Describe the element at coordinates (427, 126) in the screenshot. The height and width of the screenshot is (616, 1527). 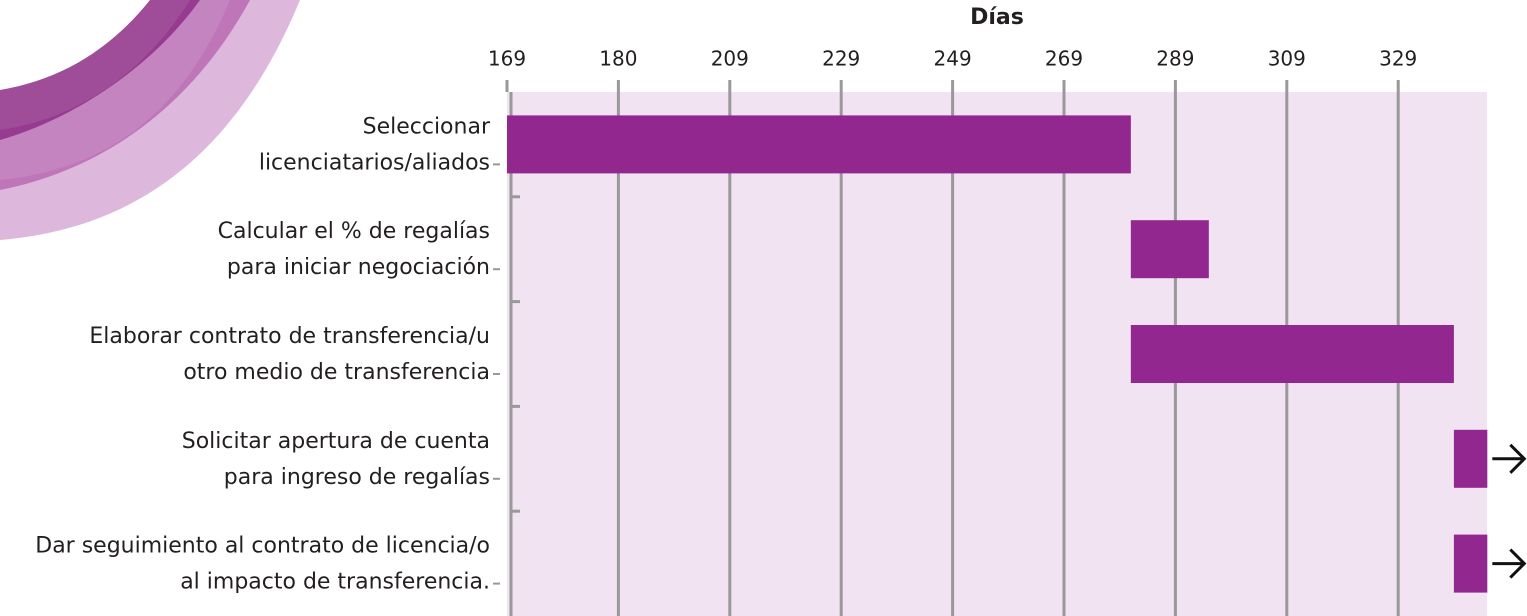
I see `task-label: Seleccionar` at that location.